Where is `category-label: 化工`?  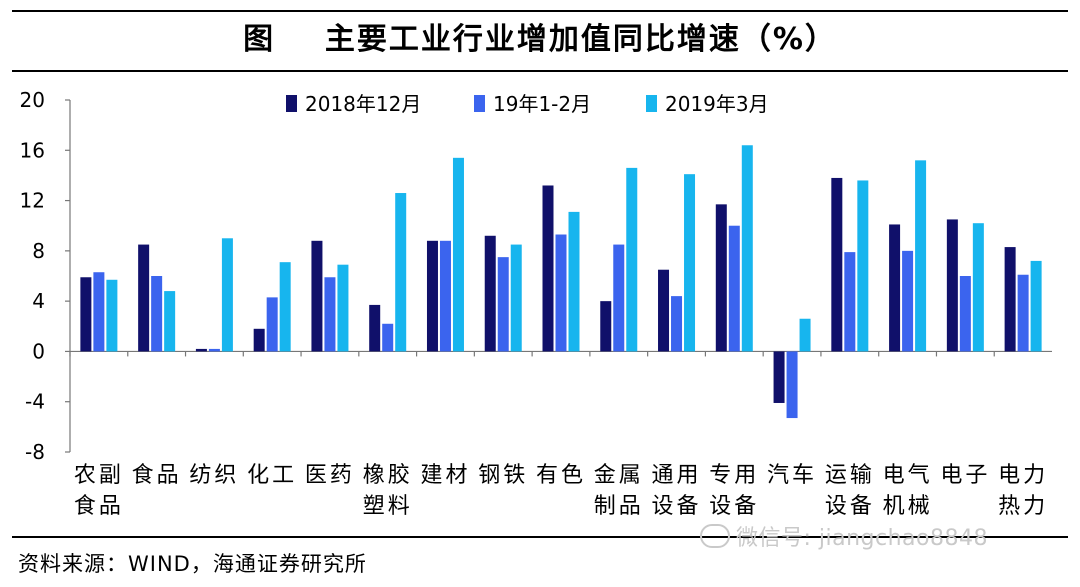 category-label: 化工 is located at coordinates (272, 475).